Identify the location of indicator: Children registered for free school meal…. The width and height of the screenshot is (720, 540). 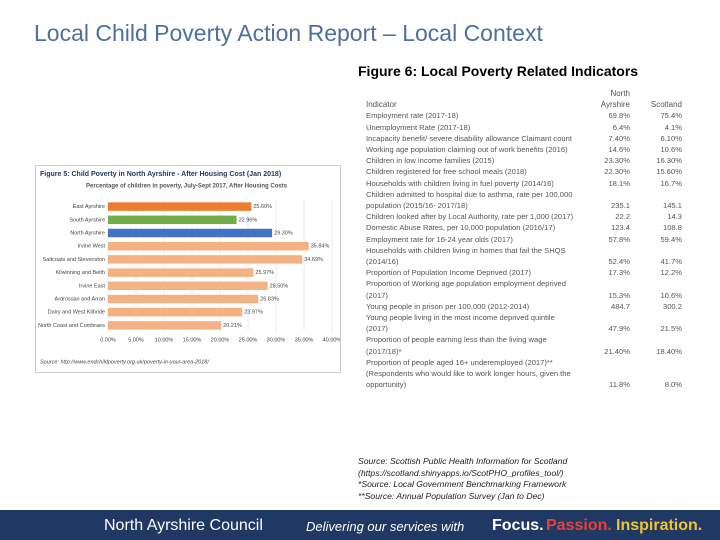
(446, 172).